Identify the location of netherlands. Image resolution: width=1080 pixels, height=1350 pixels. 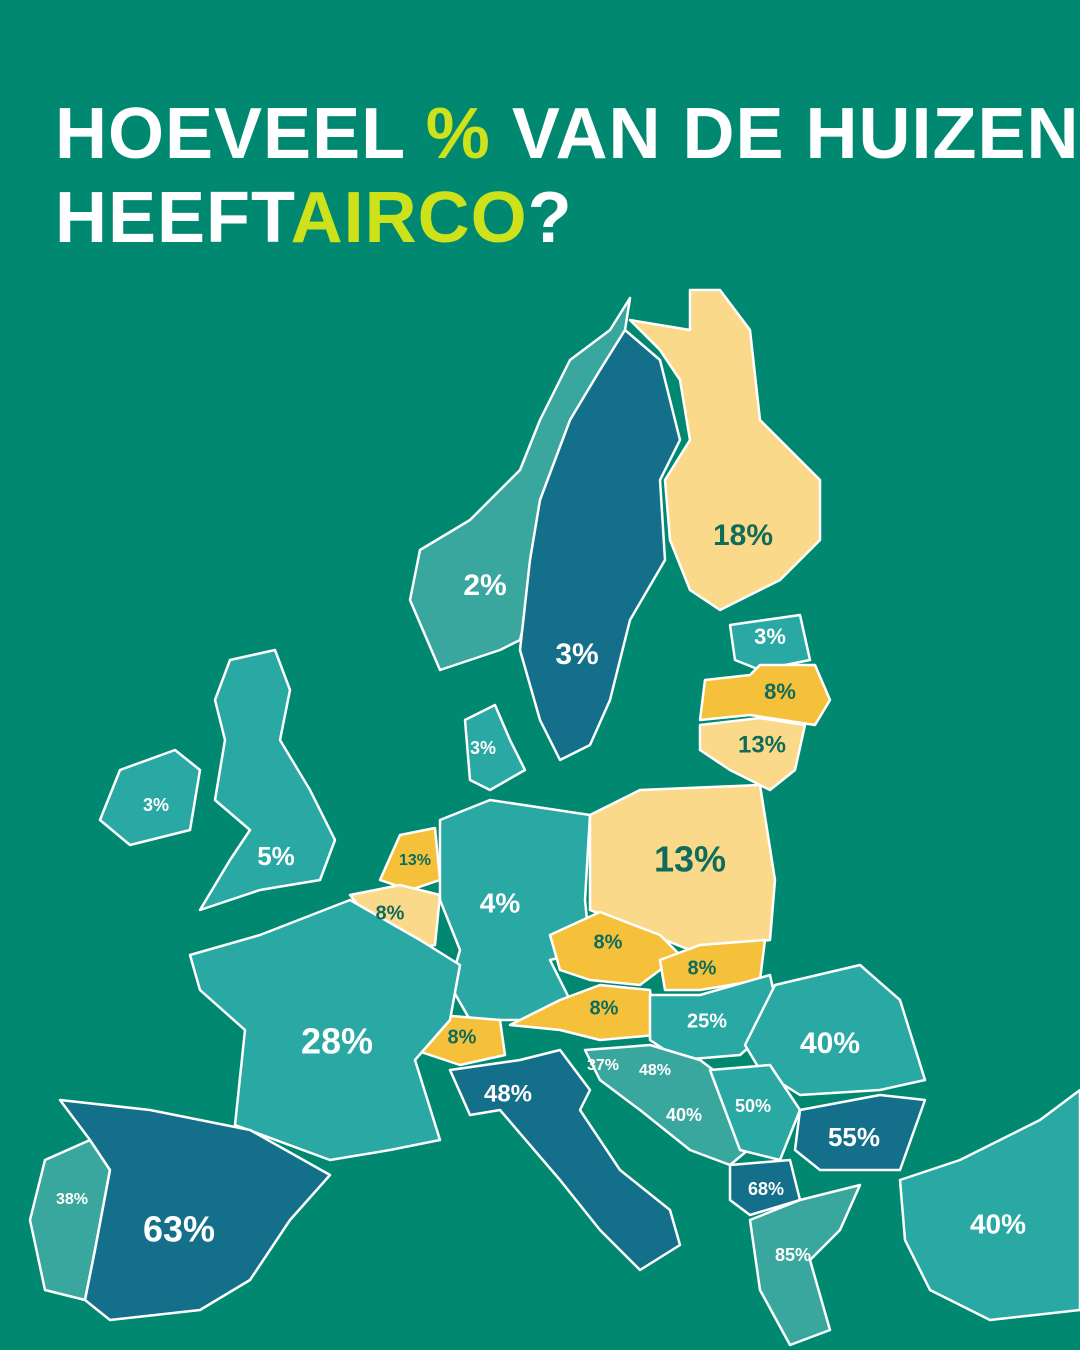
(410, 859).